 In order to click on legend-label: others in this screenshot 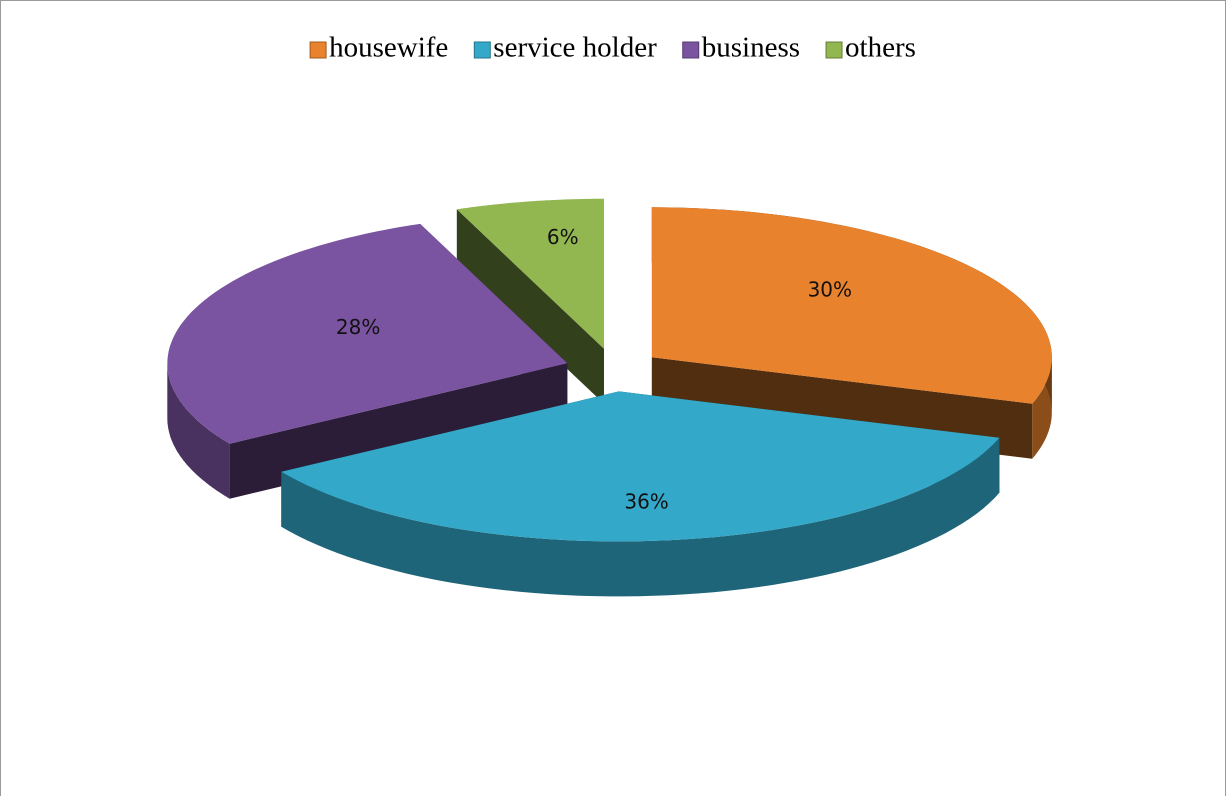, I will do `click(880, 48)`.